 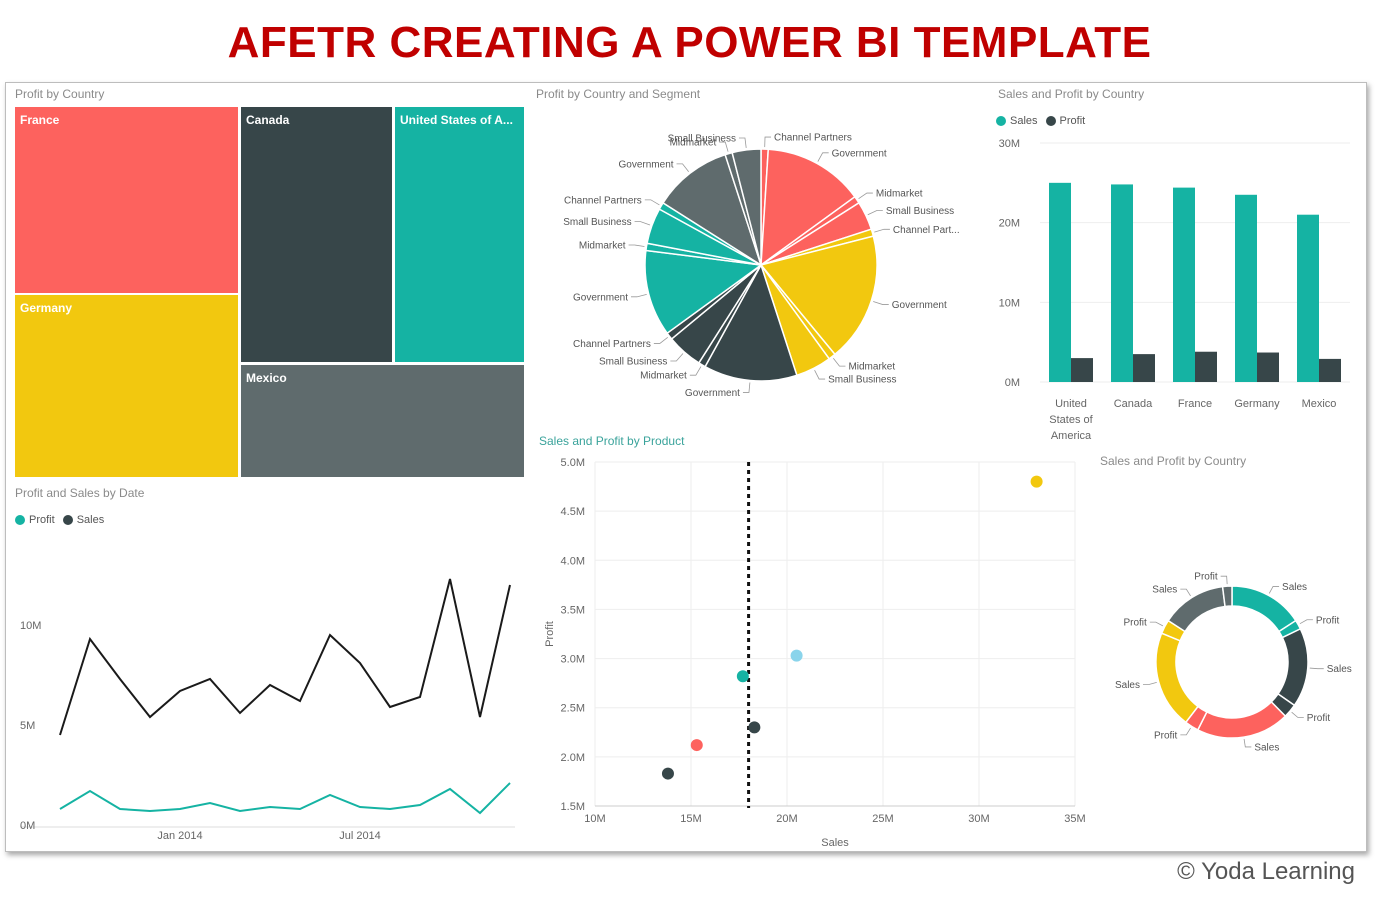 What do you see at coordinates (1266, 871) in the screenshot?
I see `copyright: © Yoda Learning` at bounding box center [1266, 871].